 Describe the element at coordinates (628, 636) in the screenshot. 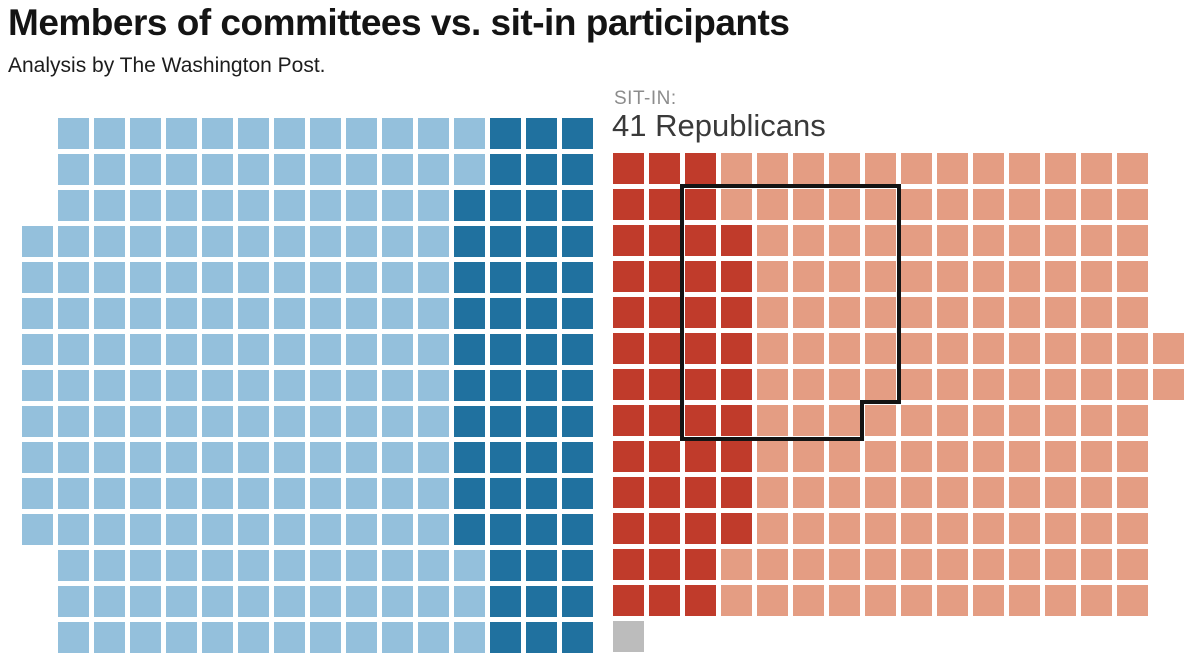

I see `waffle-cell-republicans-gray` at that location.